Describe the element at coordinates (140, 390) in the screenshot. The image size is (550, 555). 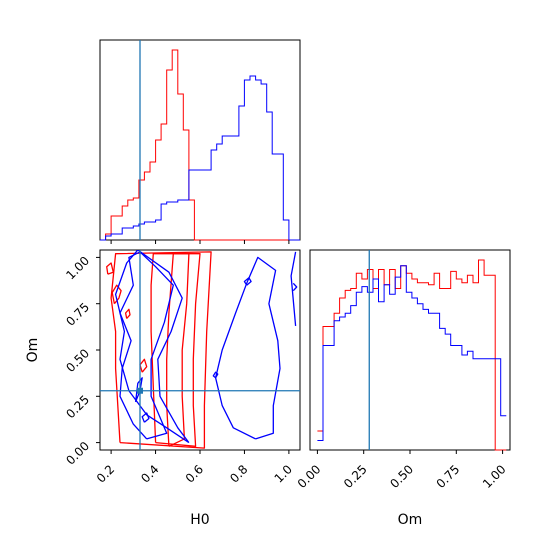
I see `contour-truth-marker` at that location.